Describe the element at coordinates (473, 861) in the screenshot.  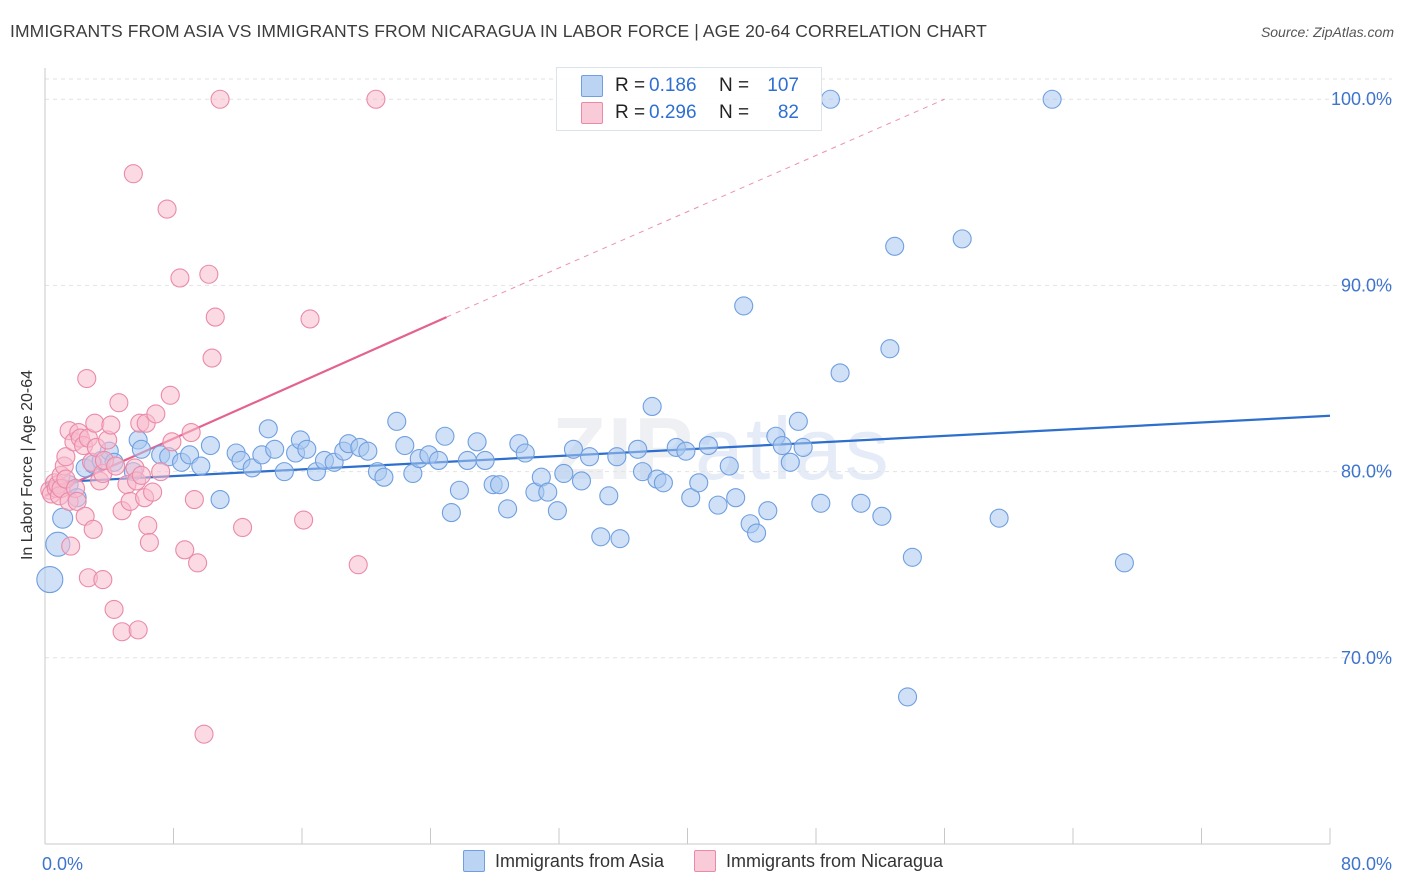
I see `asia-swatch` at that location.